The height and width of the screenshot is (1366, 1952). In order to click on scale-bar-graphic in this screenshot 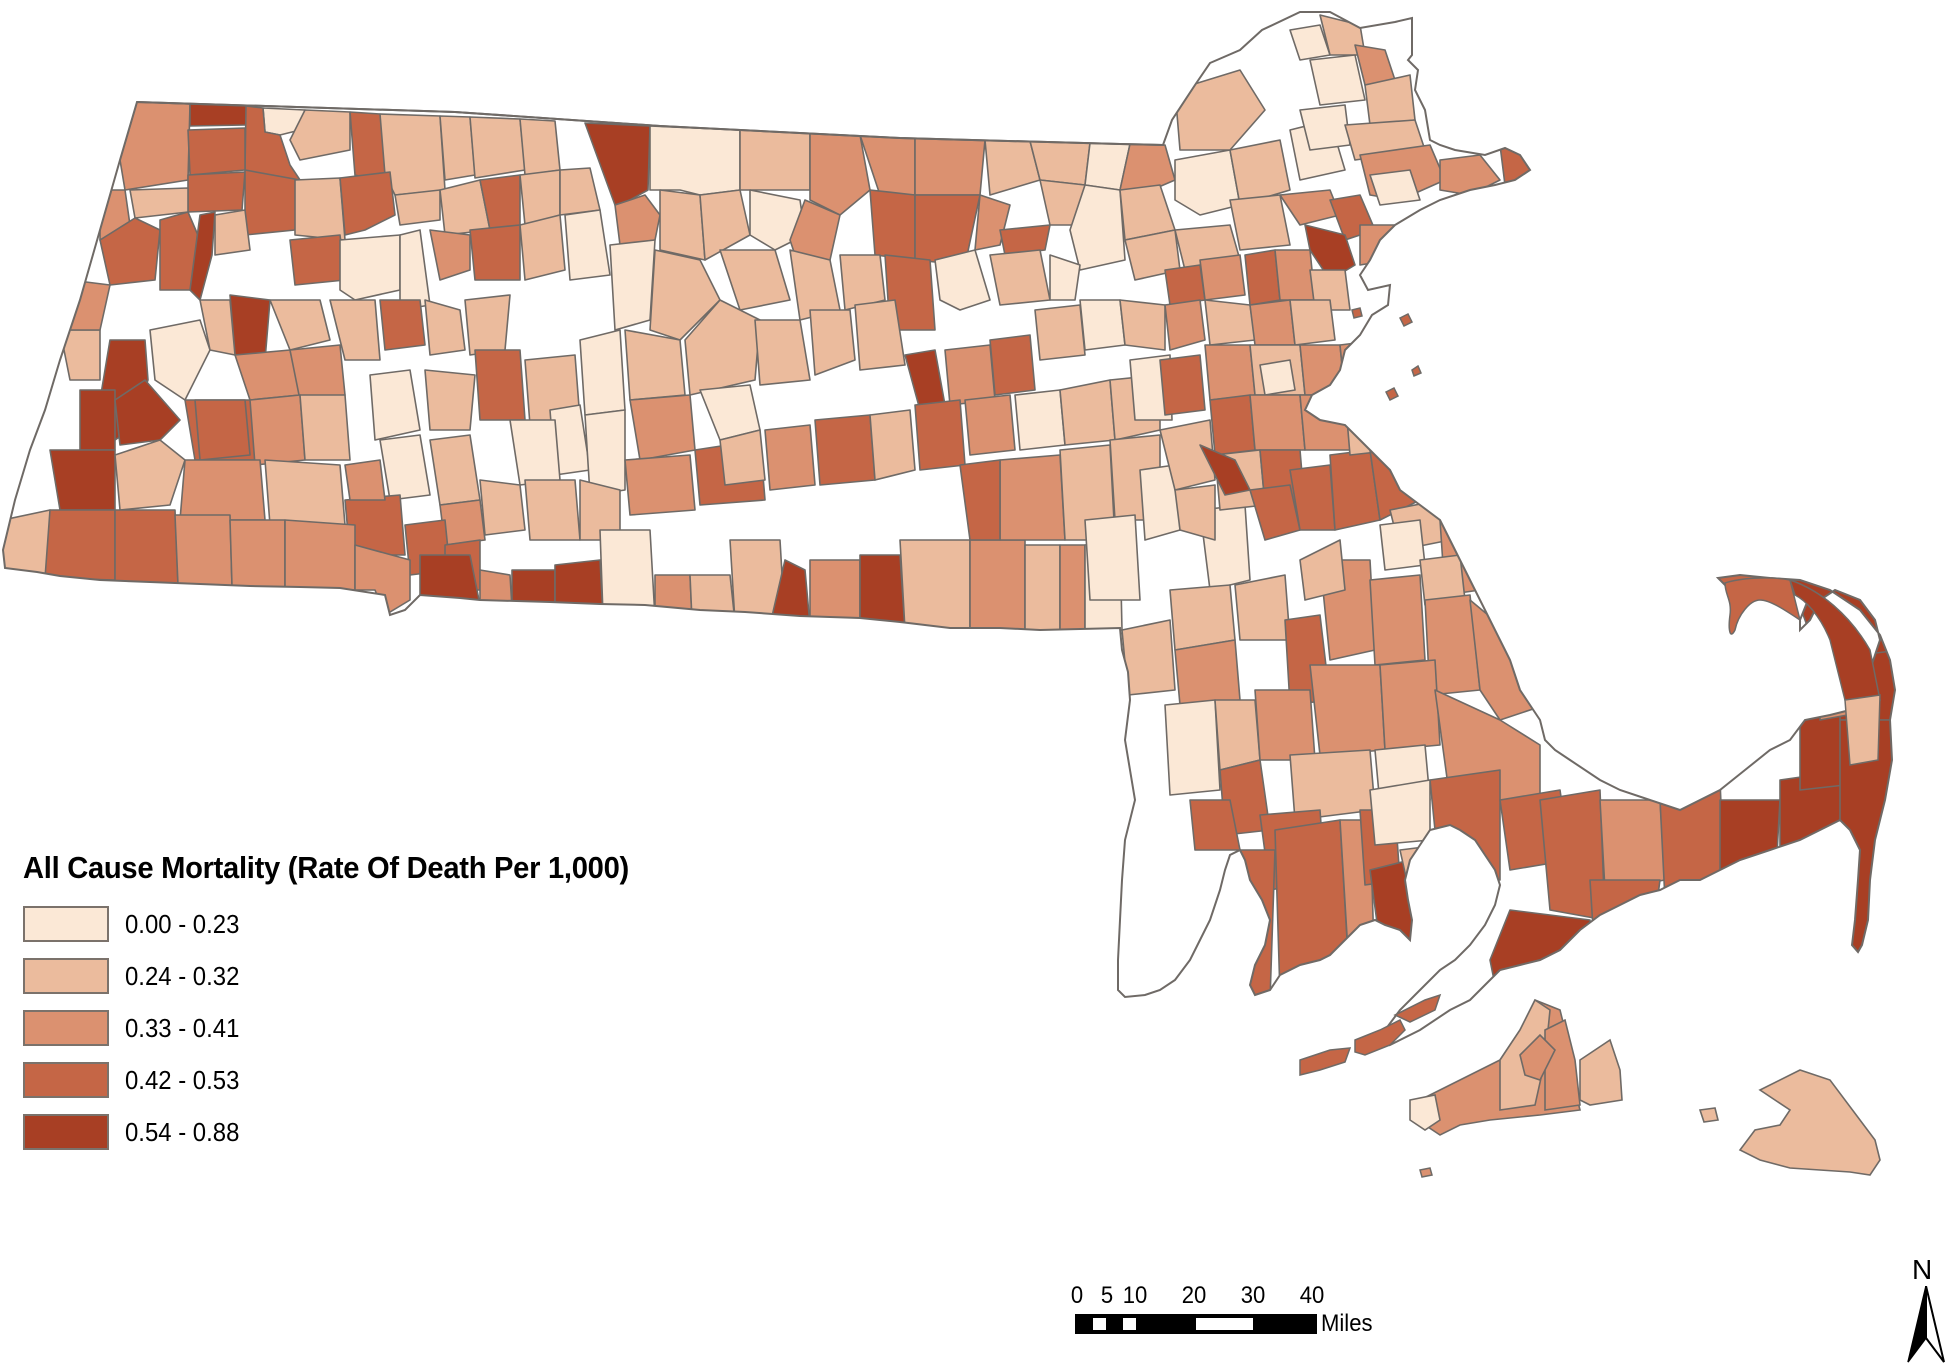, I will do `click(1196, 1324)`.